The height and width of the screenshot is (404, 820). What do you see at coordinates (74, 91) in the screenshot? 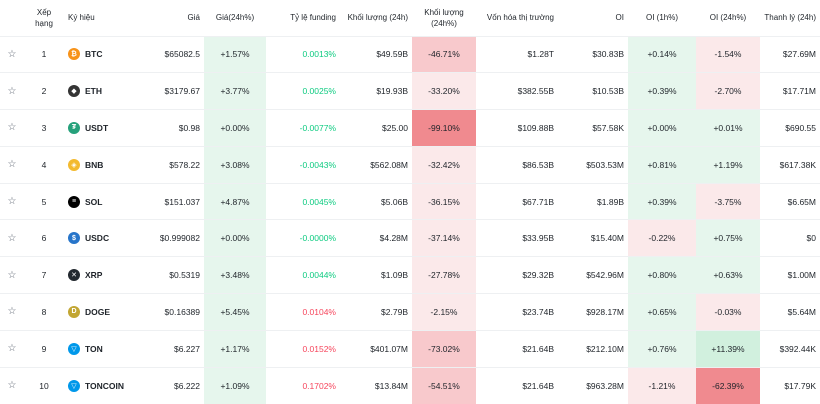
I see `eth-icon: ◆` at bounding box center [74, 91].